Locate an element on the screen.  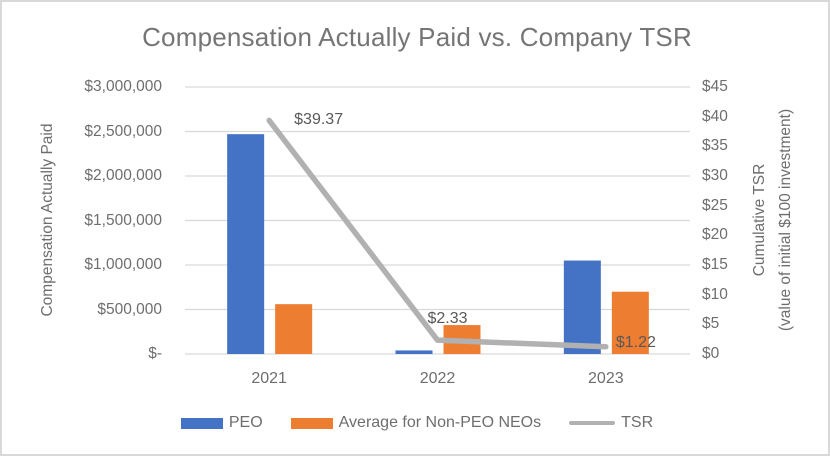
tsr-value-label-2021: $39.37 is located at coordinates (319, 120).